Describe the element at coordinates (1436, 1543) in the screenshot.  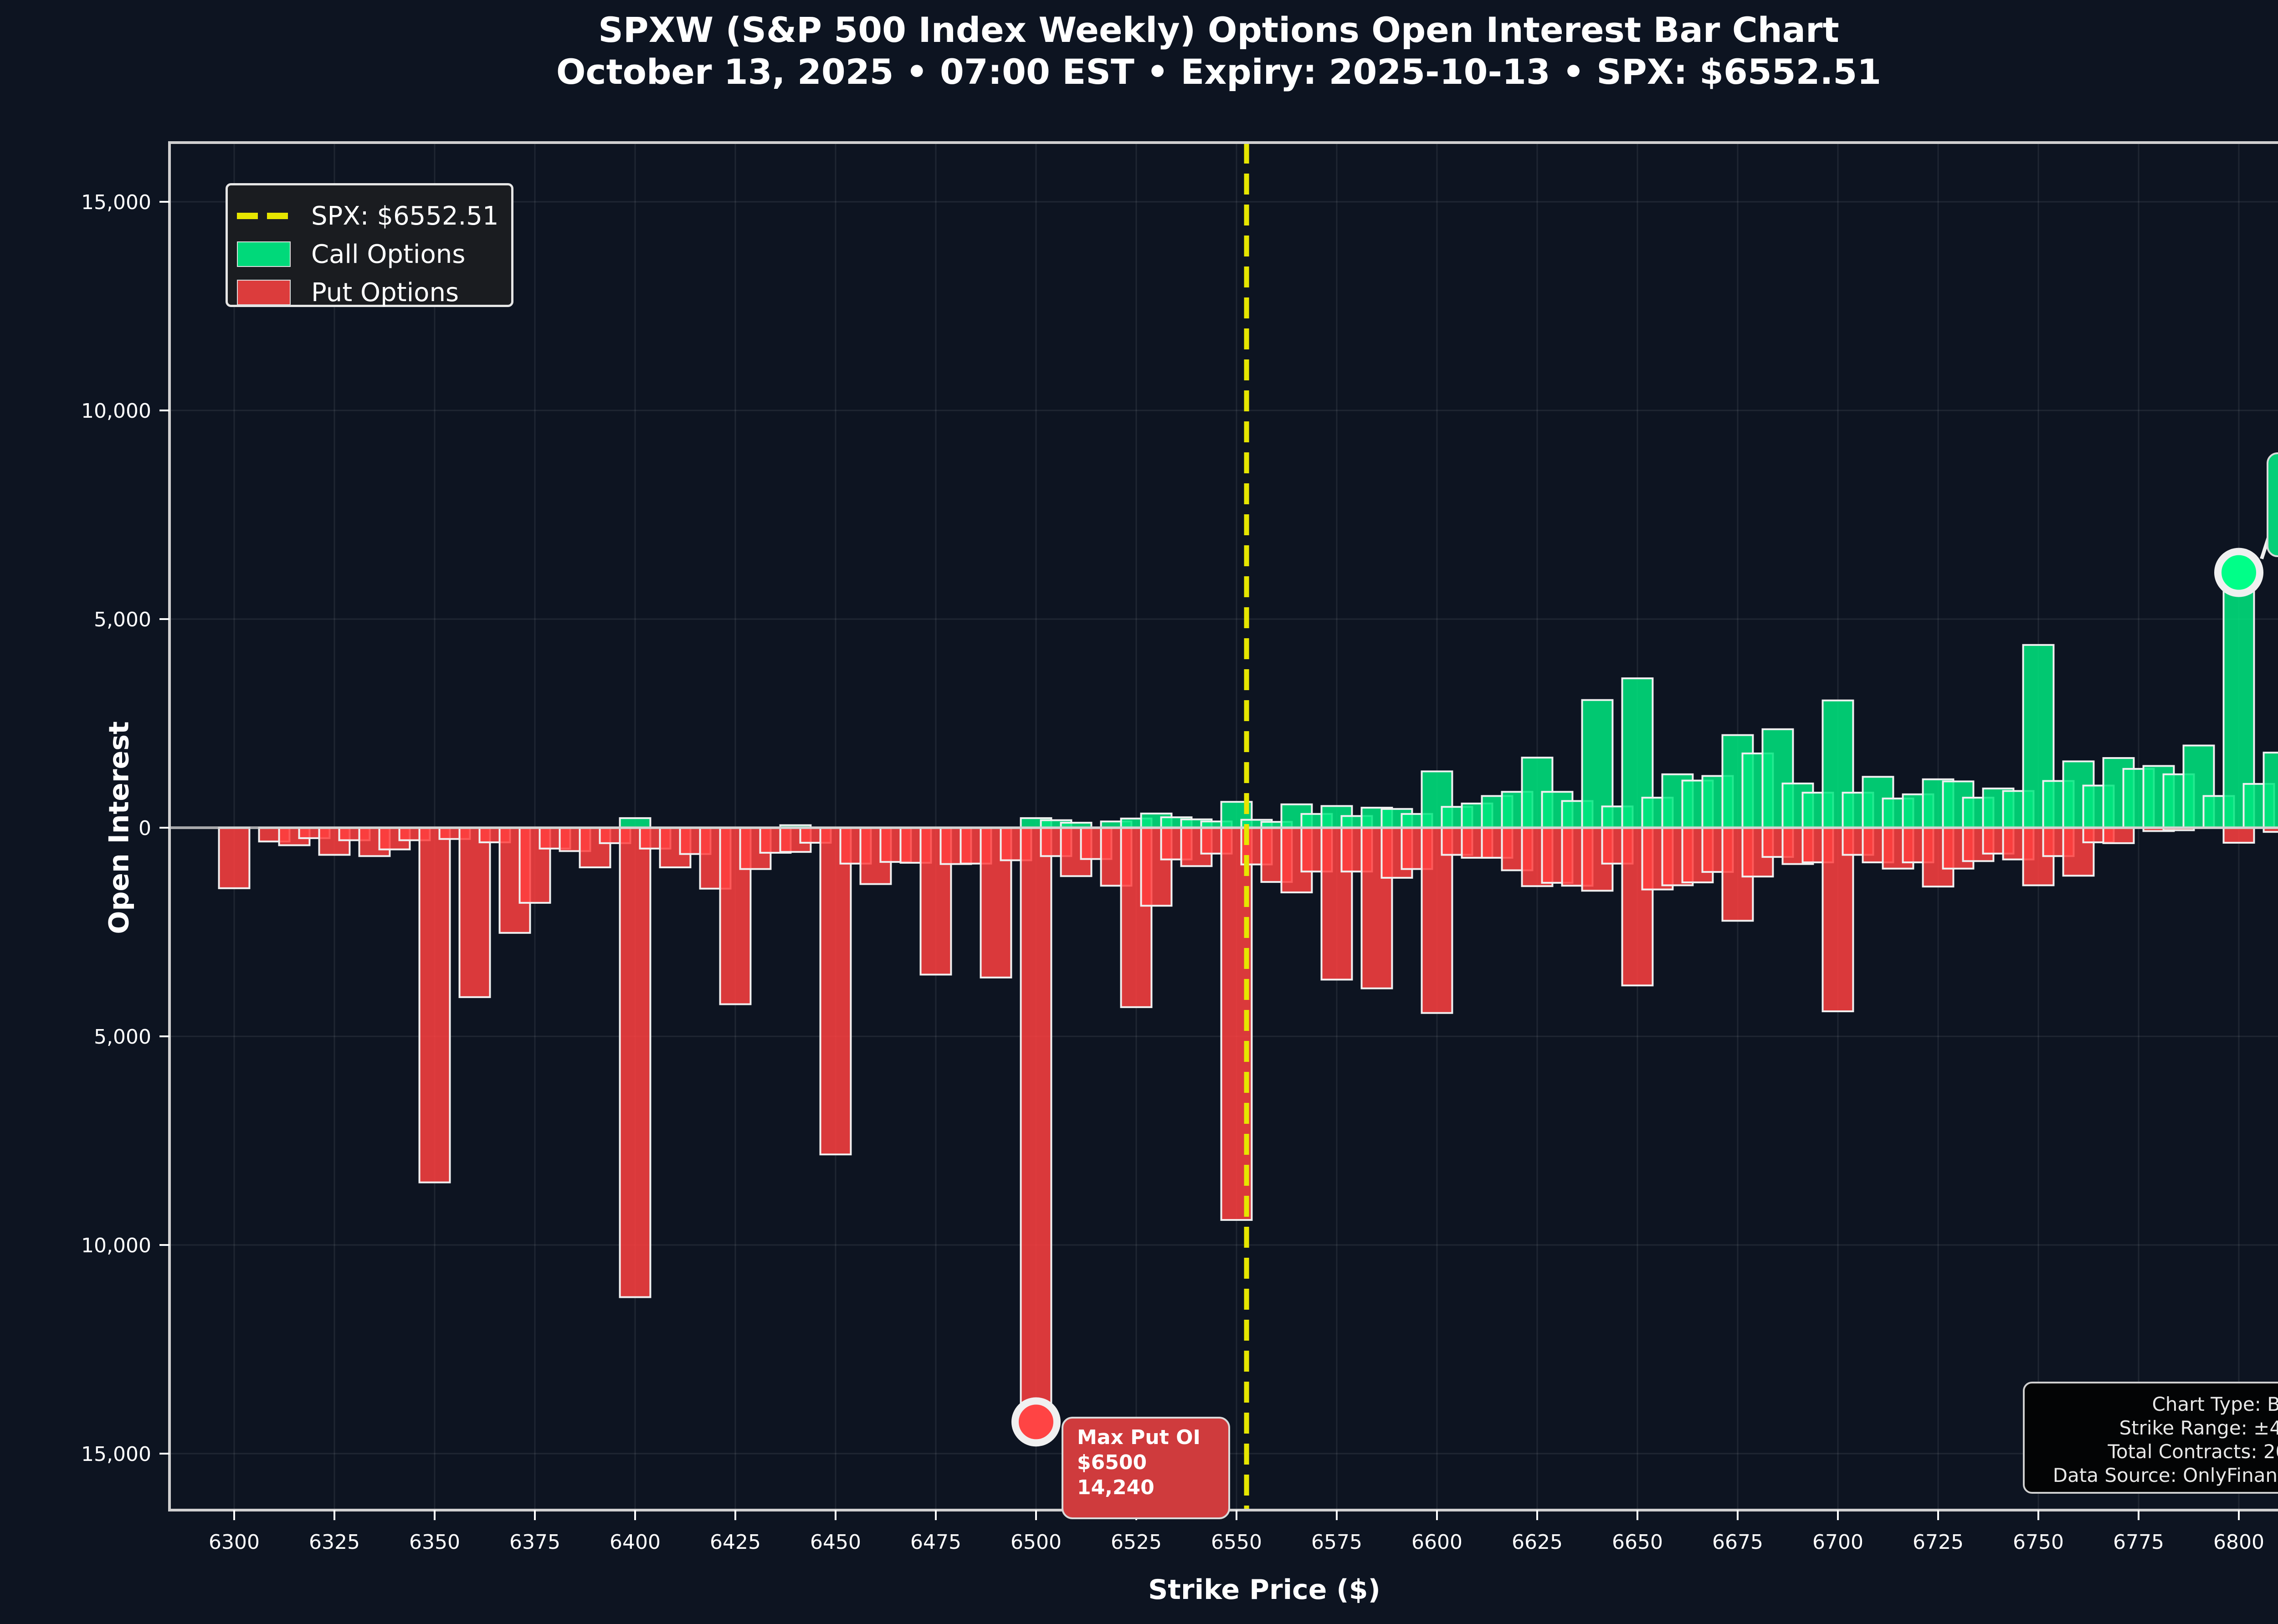
I see `x-tick-label: 6600` at that location.